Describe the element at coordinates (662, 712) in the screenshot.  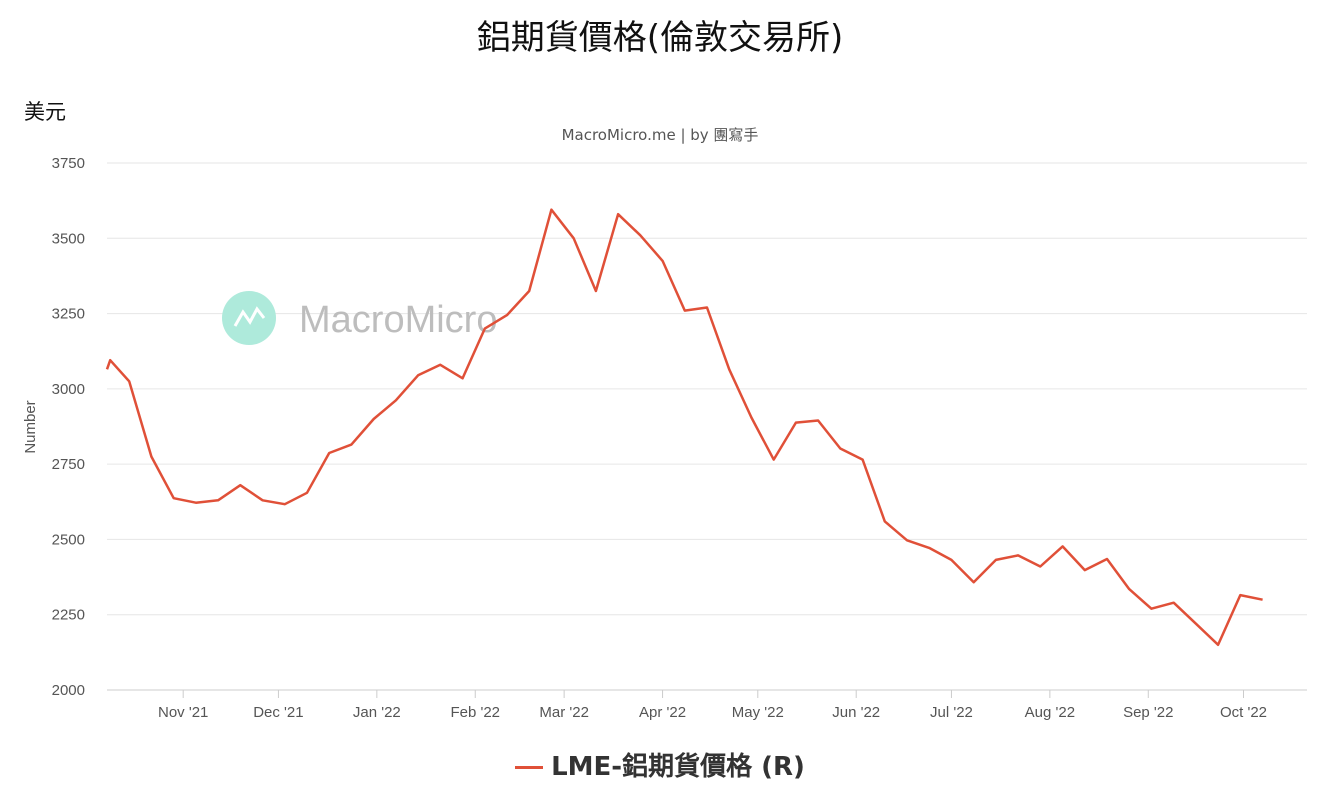
I see `x-tick-label: Apr '22` at that location.